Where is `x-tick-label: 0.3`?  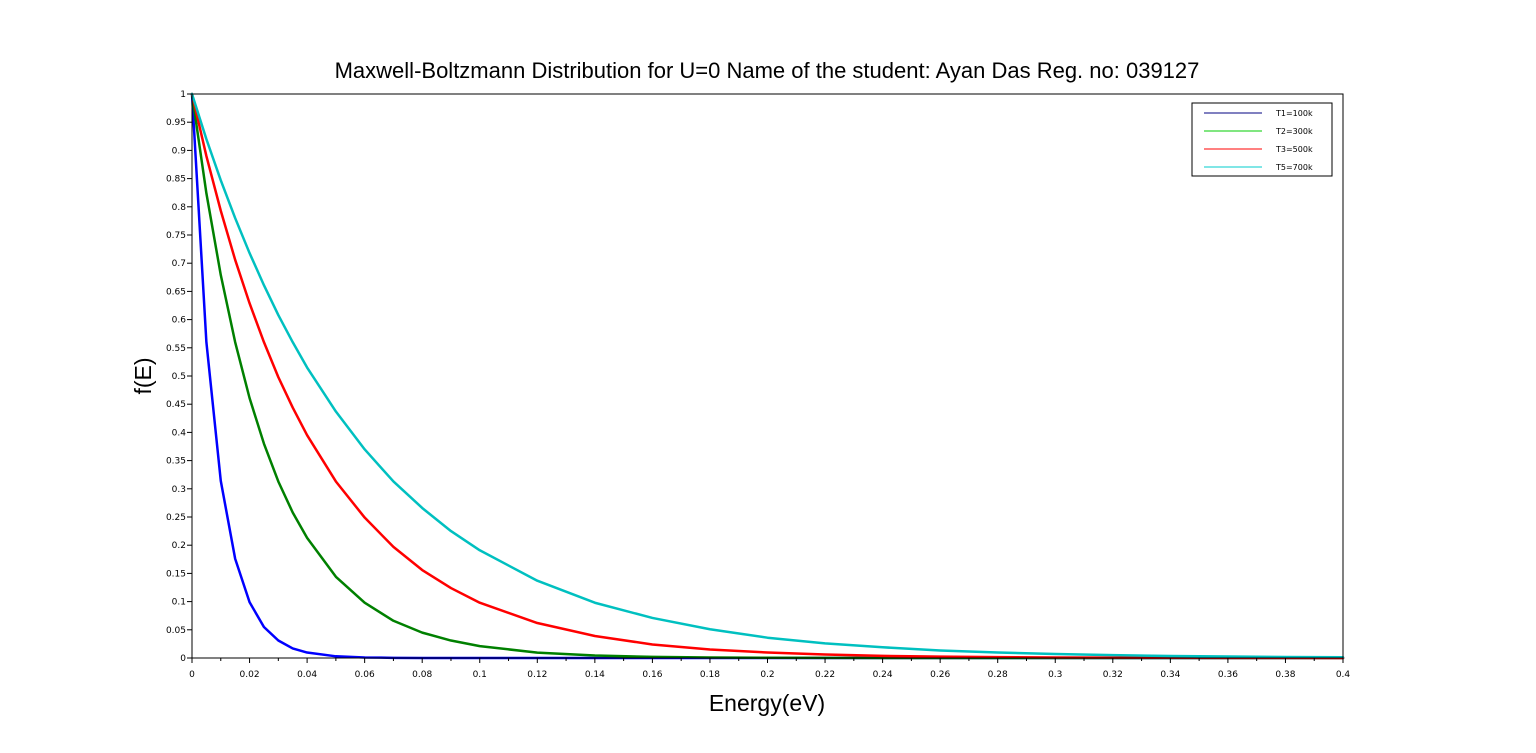
x-tick-label: 0.3 is located at coordinates (1055, 675).